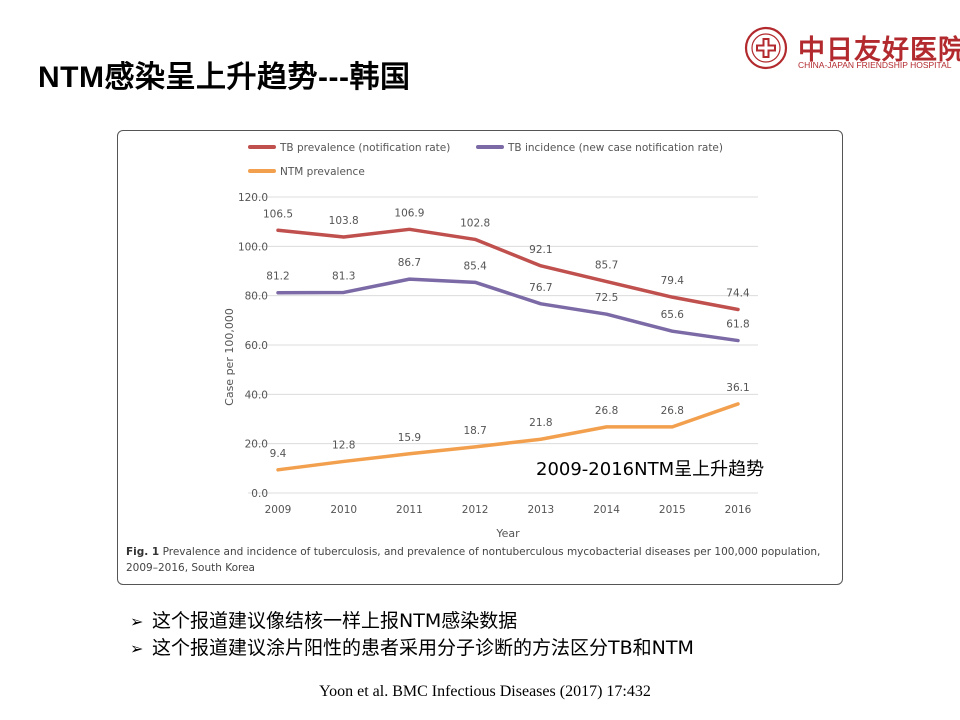  Describe the element at coordinates (344, 221) in the screenshot. I see `data-label: 103.8` at that location.